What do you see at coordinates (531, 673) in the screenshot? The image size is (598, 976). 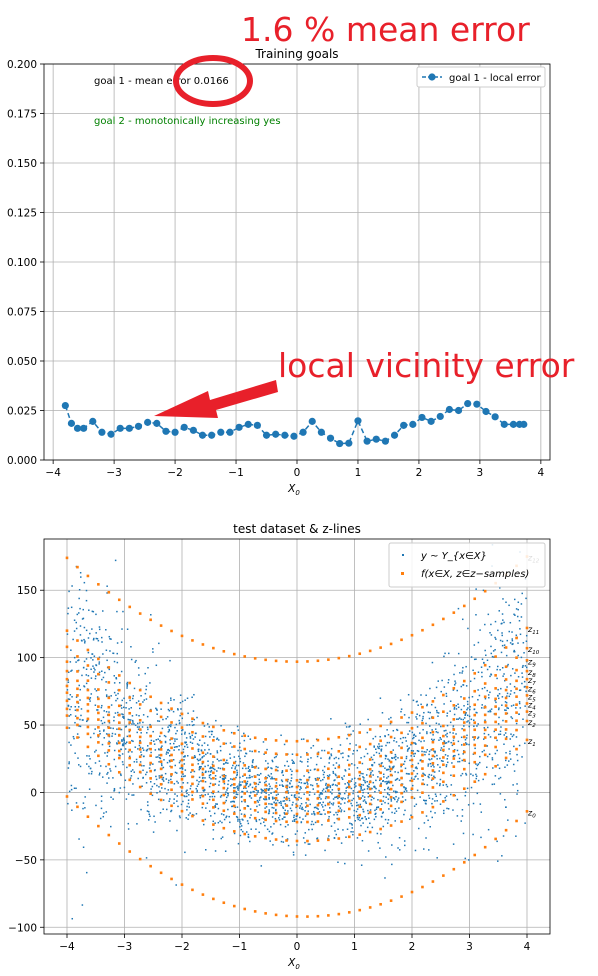 I see `z-line-label: z8` at bounding box center [531, 673].